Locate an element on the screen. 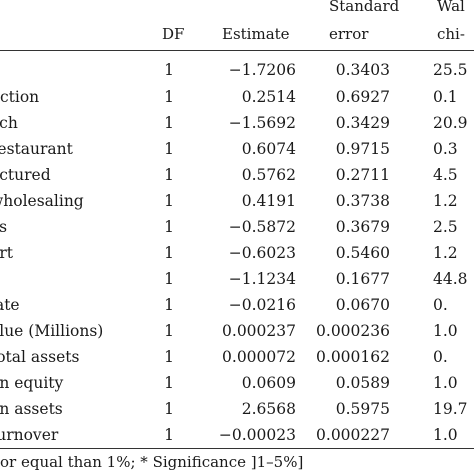 The image size is (474, 474). row-standard-error: 0.5460 is located at coordinates (362, 253).